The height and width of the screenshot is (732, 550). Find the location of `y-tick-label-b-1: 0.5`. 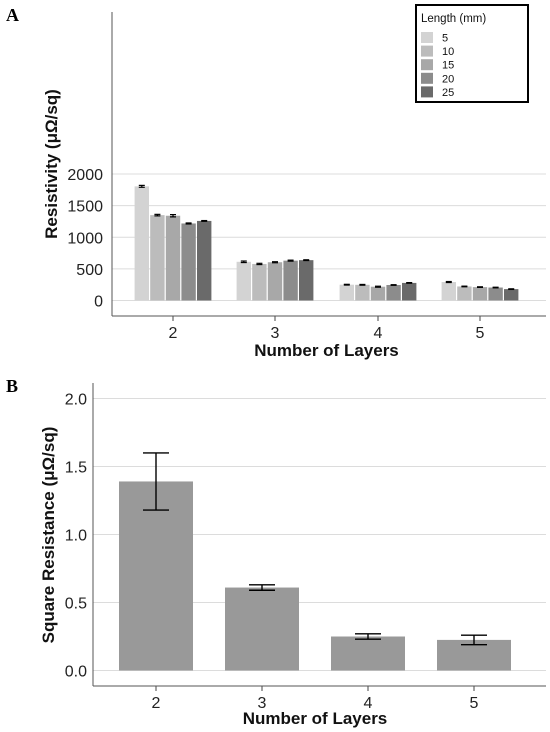

y-tick-label-b-1: 0.5 is located at coordinates (76, 604).